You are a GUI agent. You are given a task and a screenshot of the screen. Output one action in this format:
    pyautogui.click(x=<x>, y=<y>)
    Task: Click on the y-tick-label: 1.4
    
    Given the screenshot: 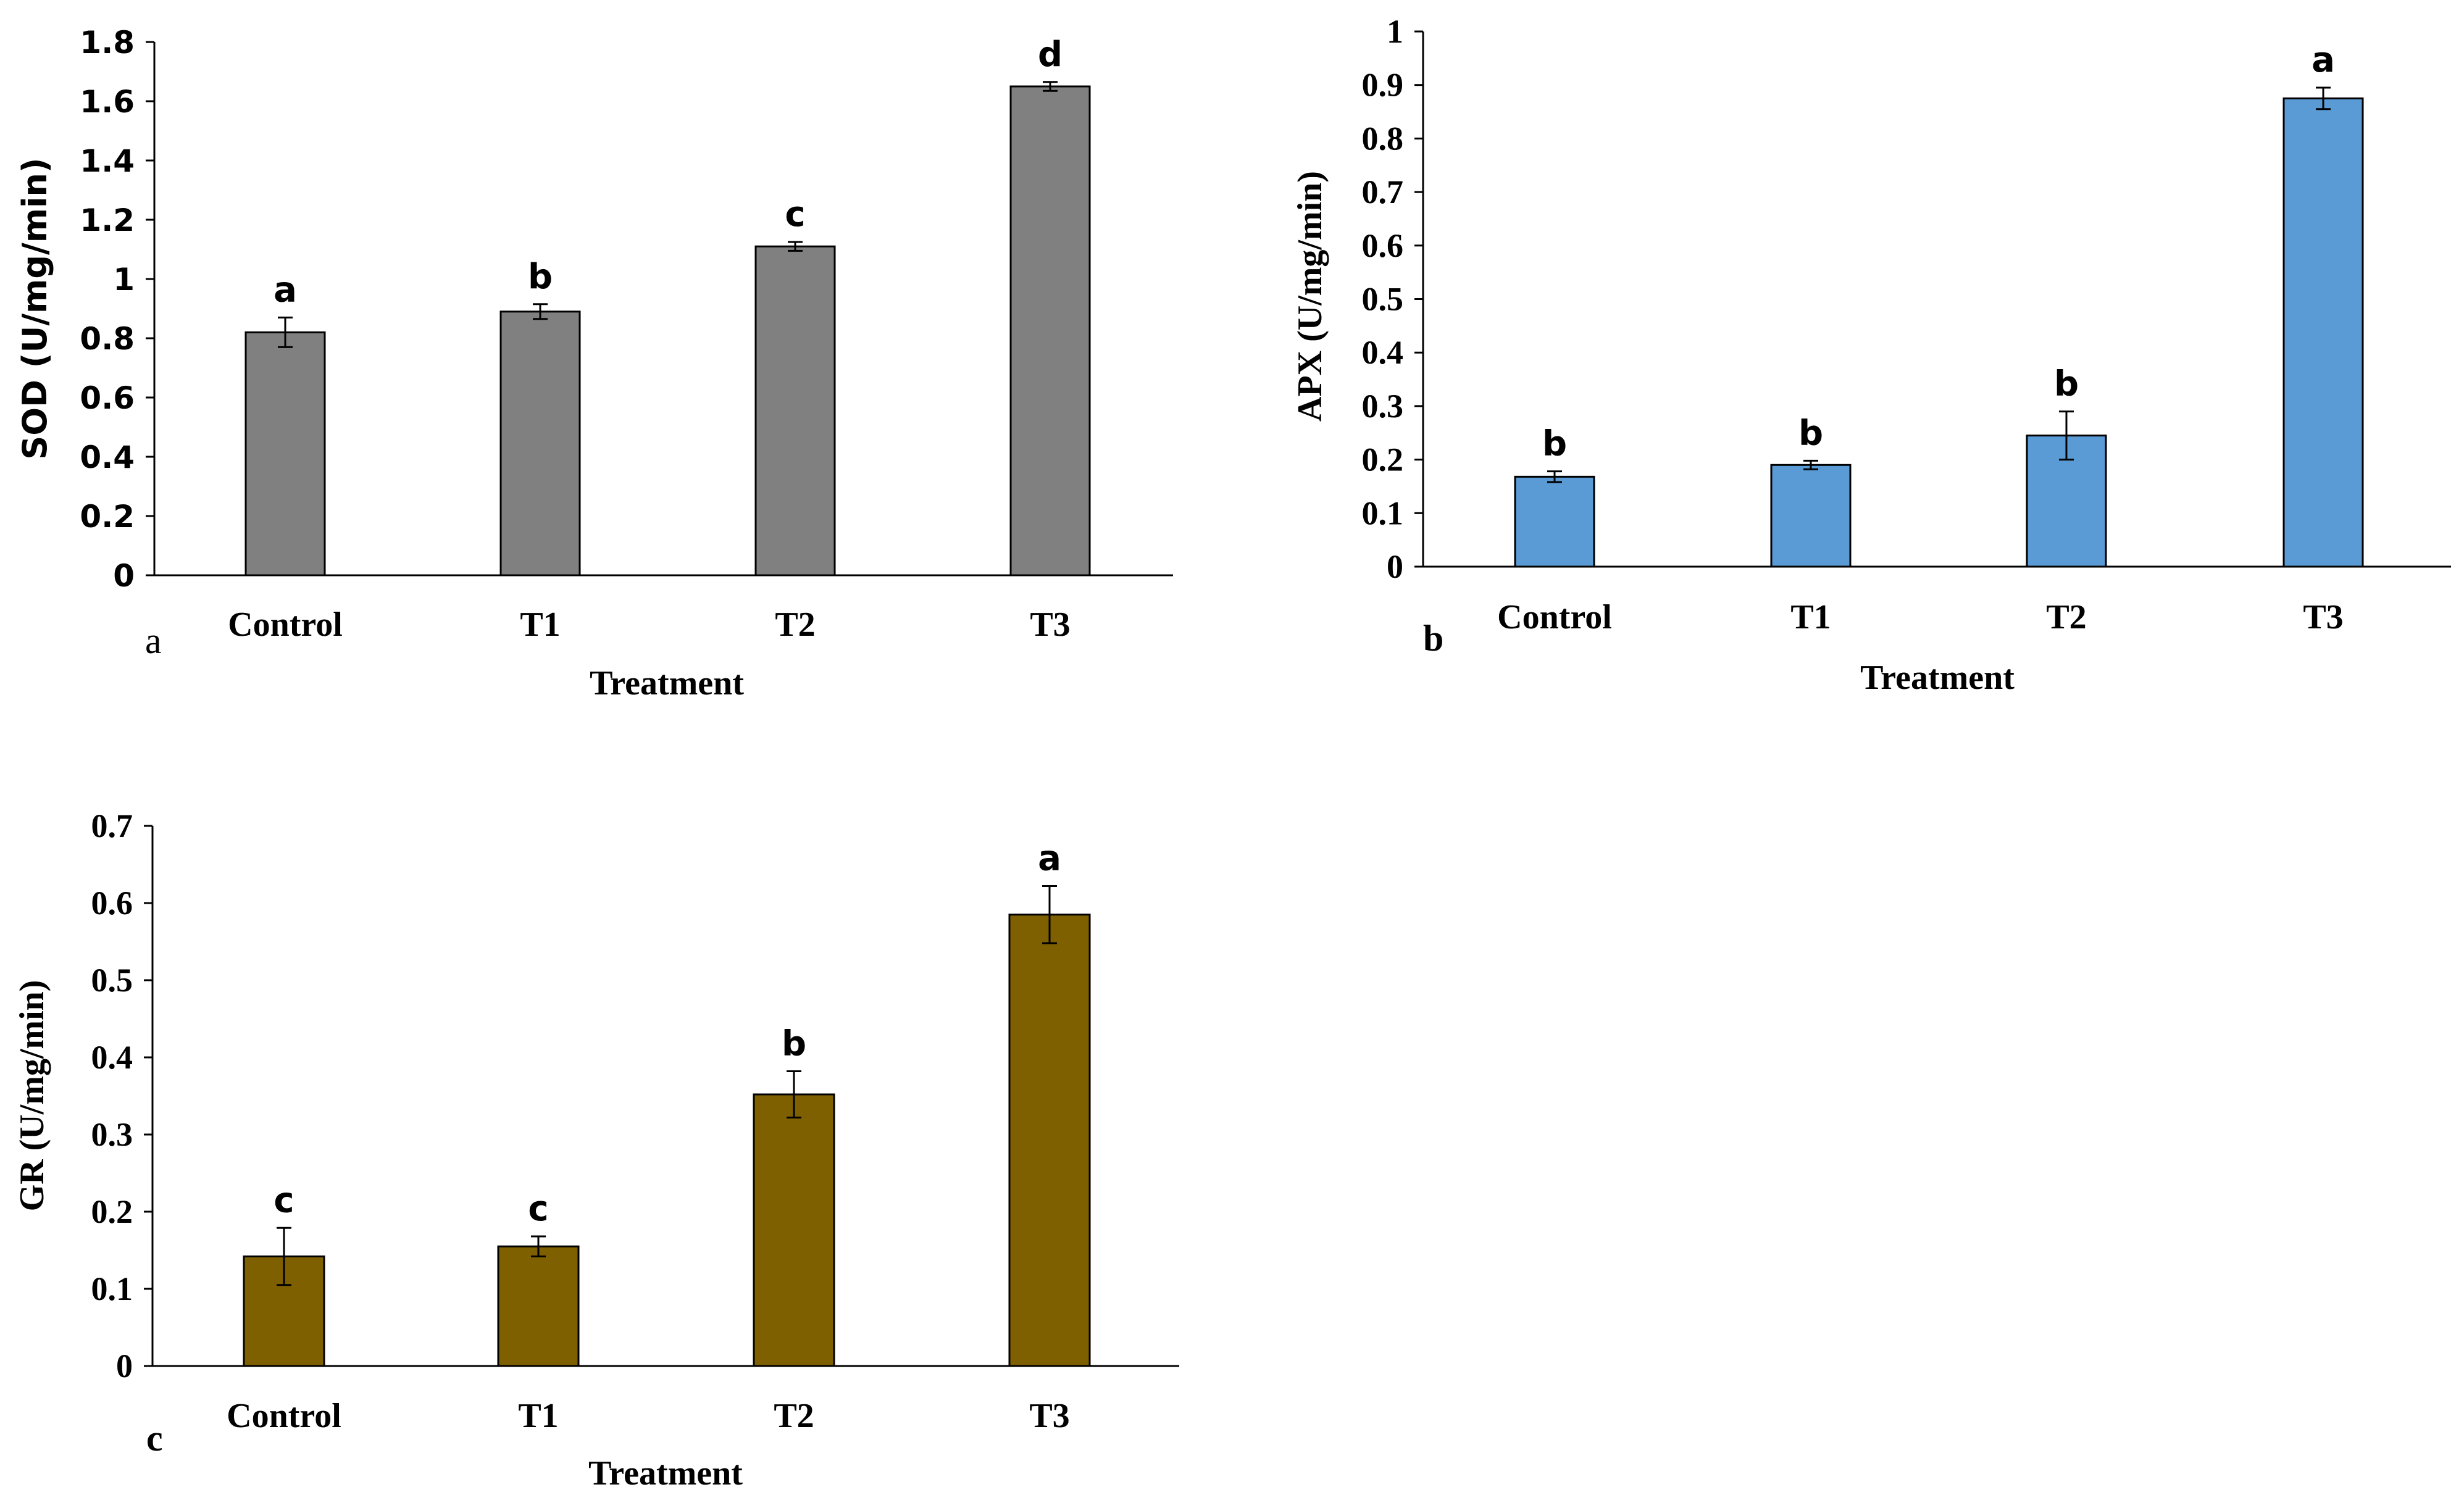 What is the action you would take?
    pyautogui.click(x=107, y=161)
    